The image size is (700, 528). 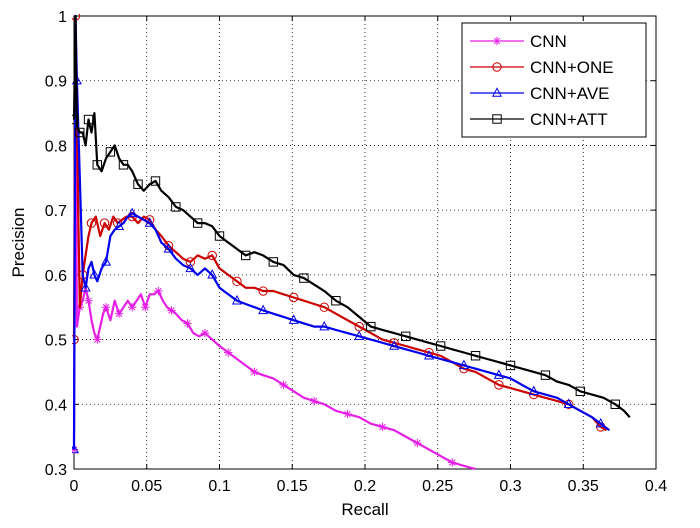 I want to click on x-tick-label: 0.1, so click(x=219, y=486).